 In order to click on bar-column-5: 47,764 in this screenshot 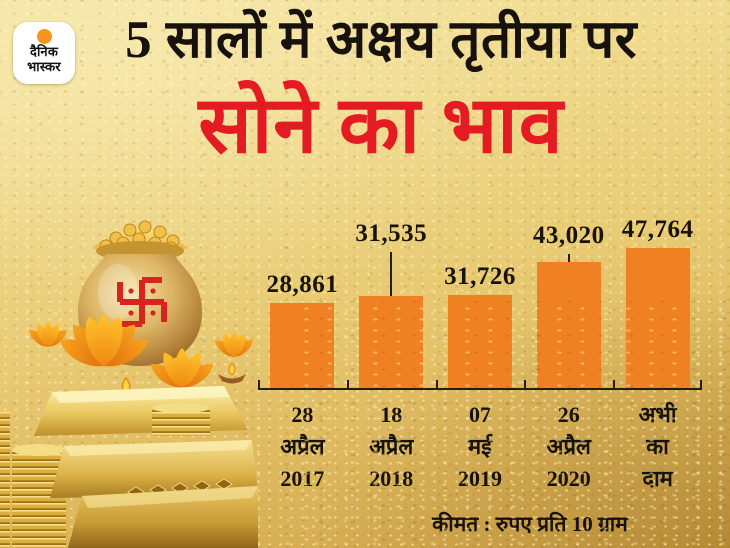, I will do `click(657, 297)`.